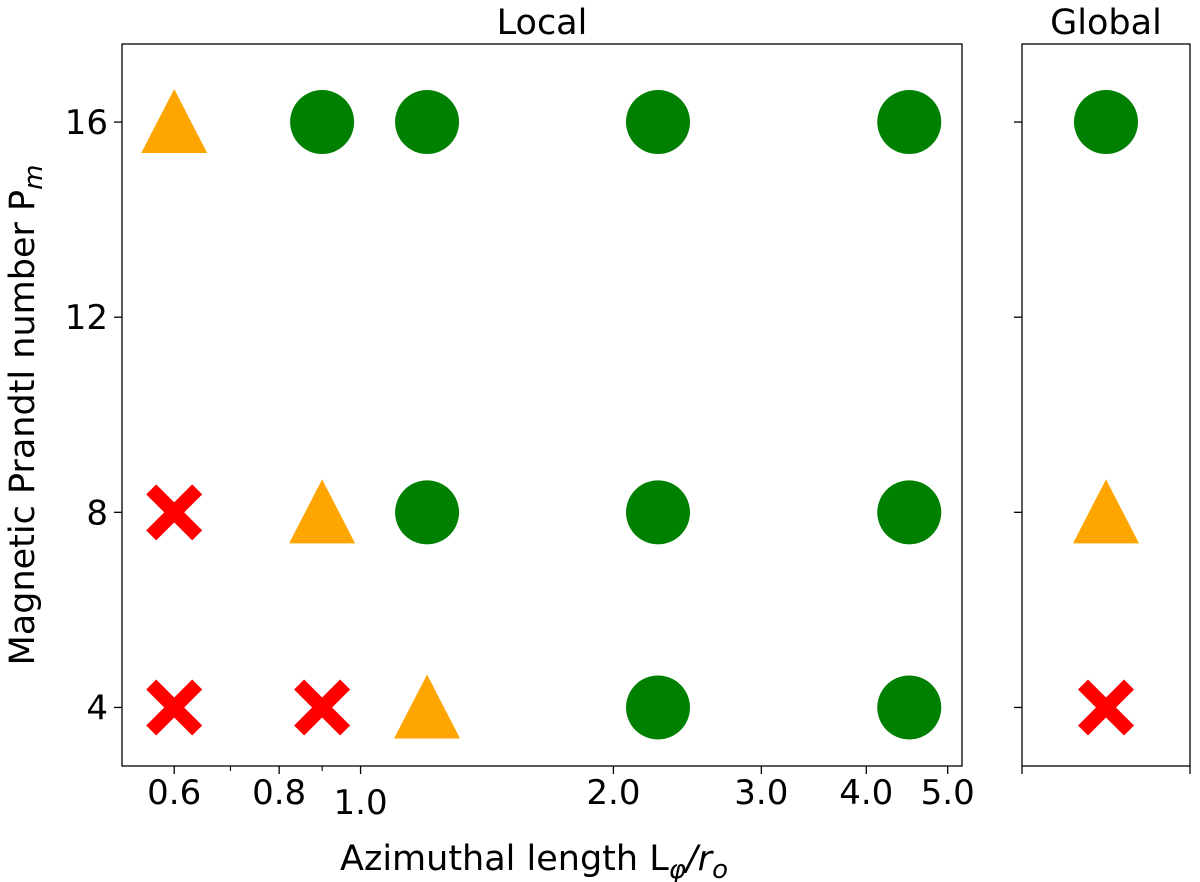 The height and width of the screenshot is (882, 1200). I want to click on x-tick-label: 0.8, so click(279, 793).